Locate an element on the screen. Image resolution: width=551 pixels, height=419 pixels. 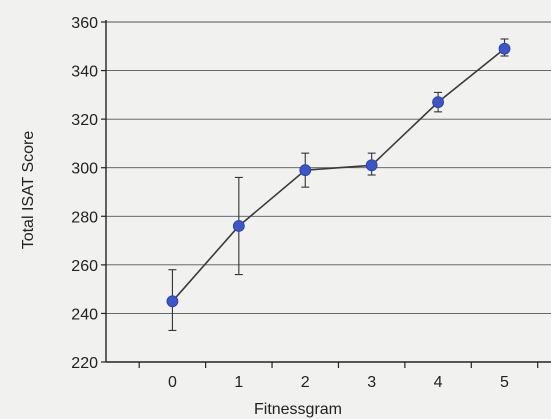
y-tick-label-220: 220 is located at coordinates (84, 363).